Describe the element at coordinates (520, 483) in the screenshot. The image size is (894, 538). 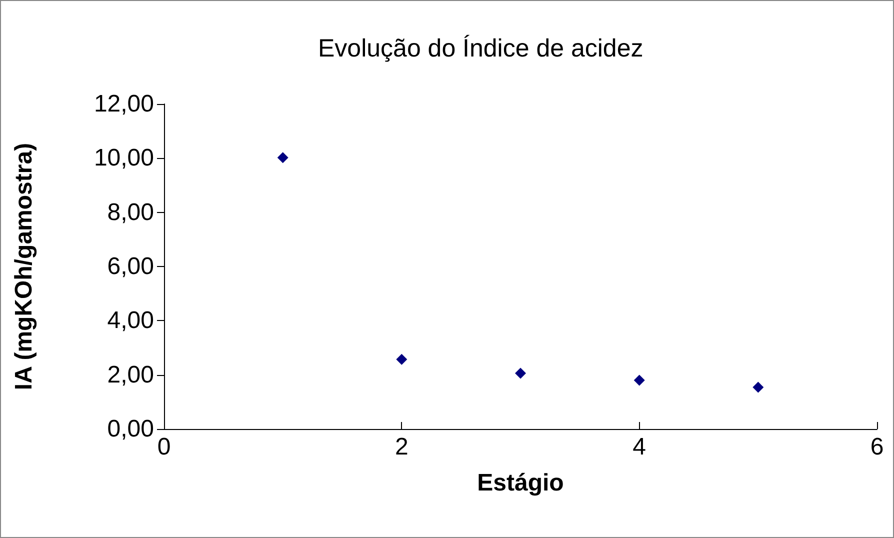
I see `x-axis-title: Estágio` at that location.